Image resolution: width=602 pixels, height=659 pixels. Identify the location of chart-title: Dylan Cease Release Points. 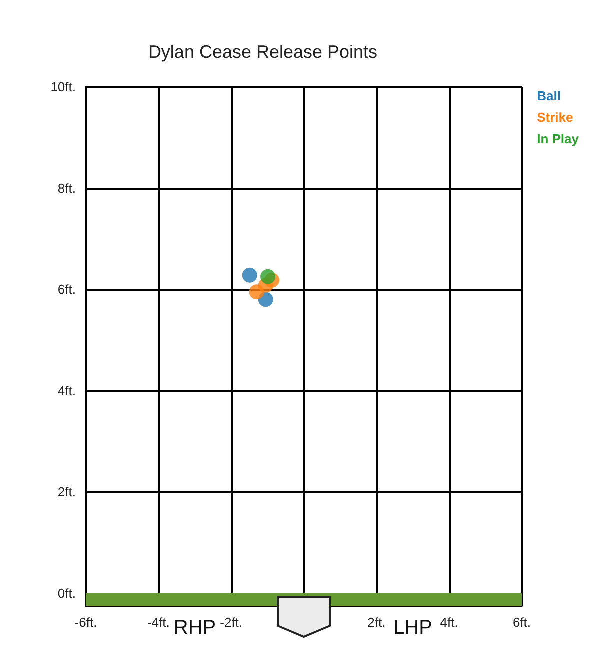
(263, 52).